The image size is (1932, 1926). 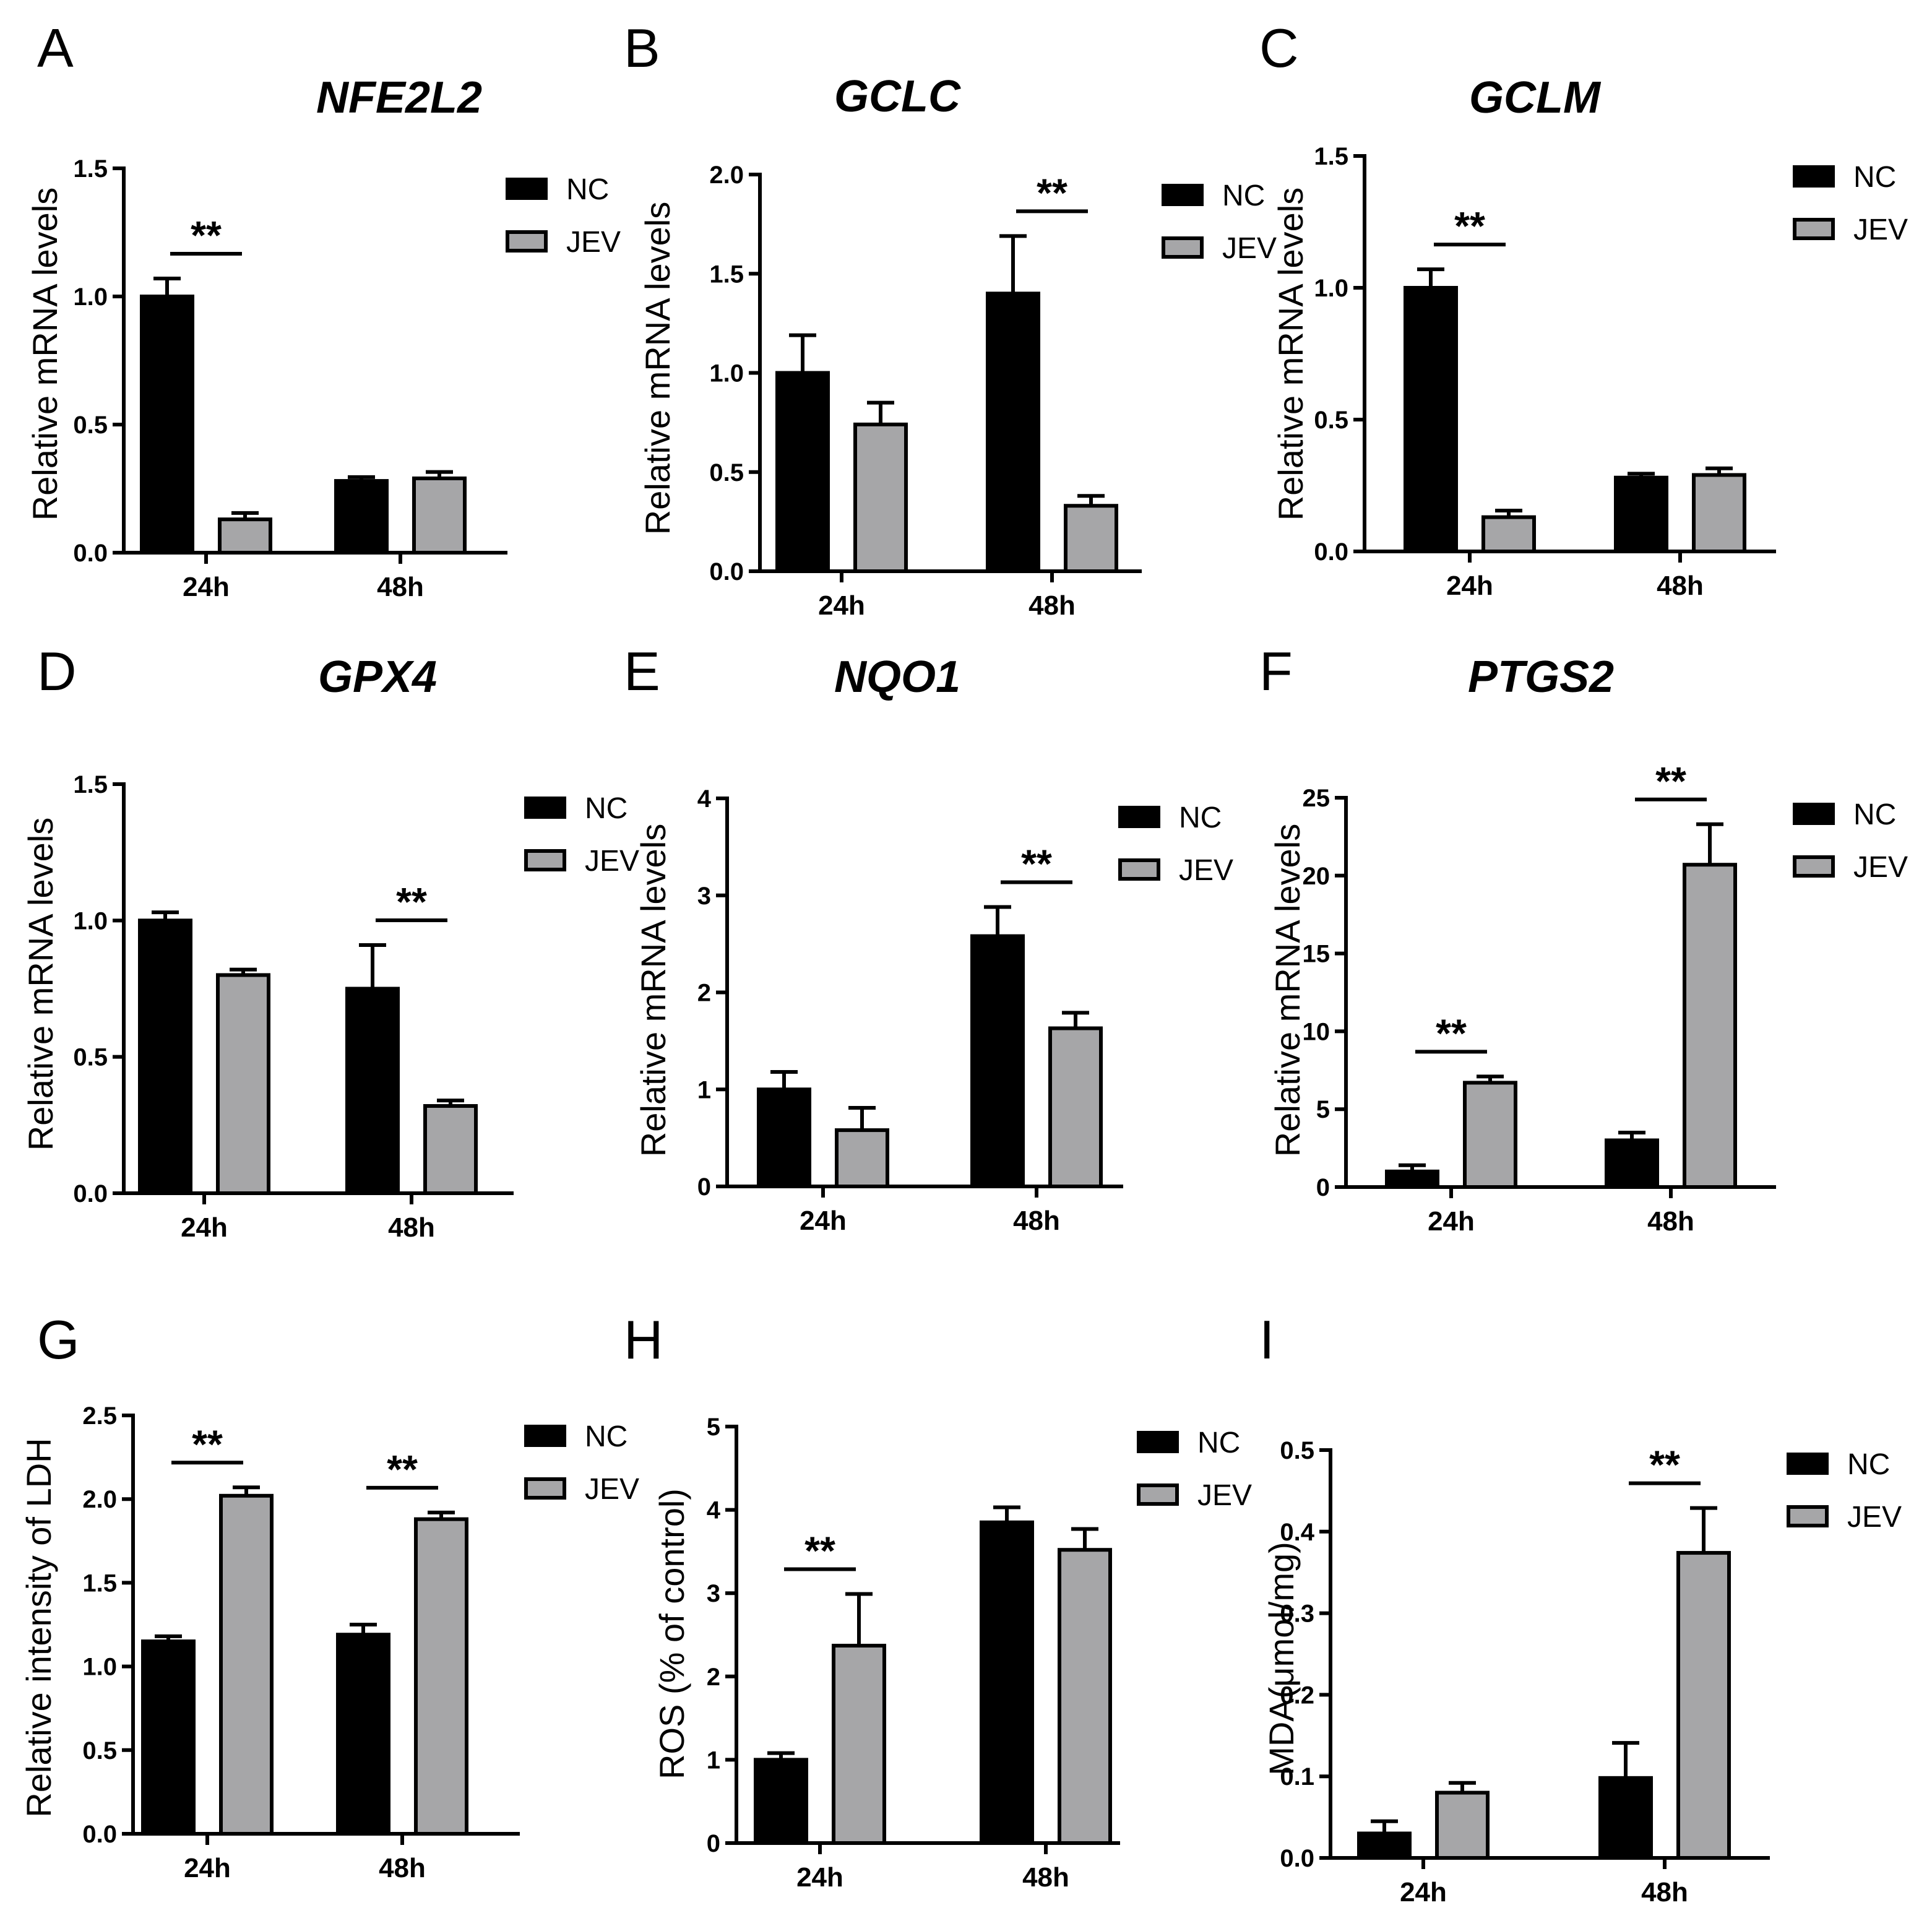 What do you see at coordinates (1297, 1533) in the screenshot?
I see `y-tick-label: 0.4` at bounding box center [1297, 1533].